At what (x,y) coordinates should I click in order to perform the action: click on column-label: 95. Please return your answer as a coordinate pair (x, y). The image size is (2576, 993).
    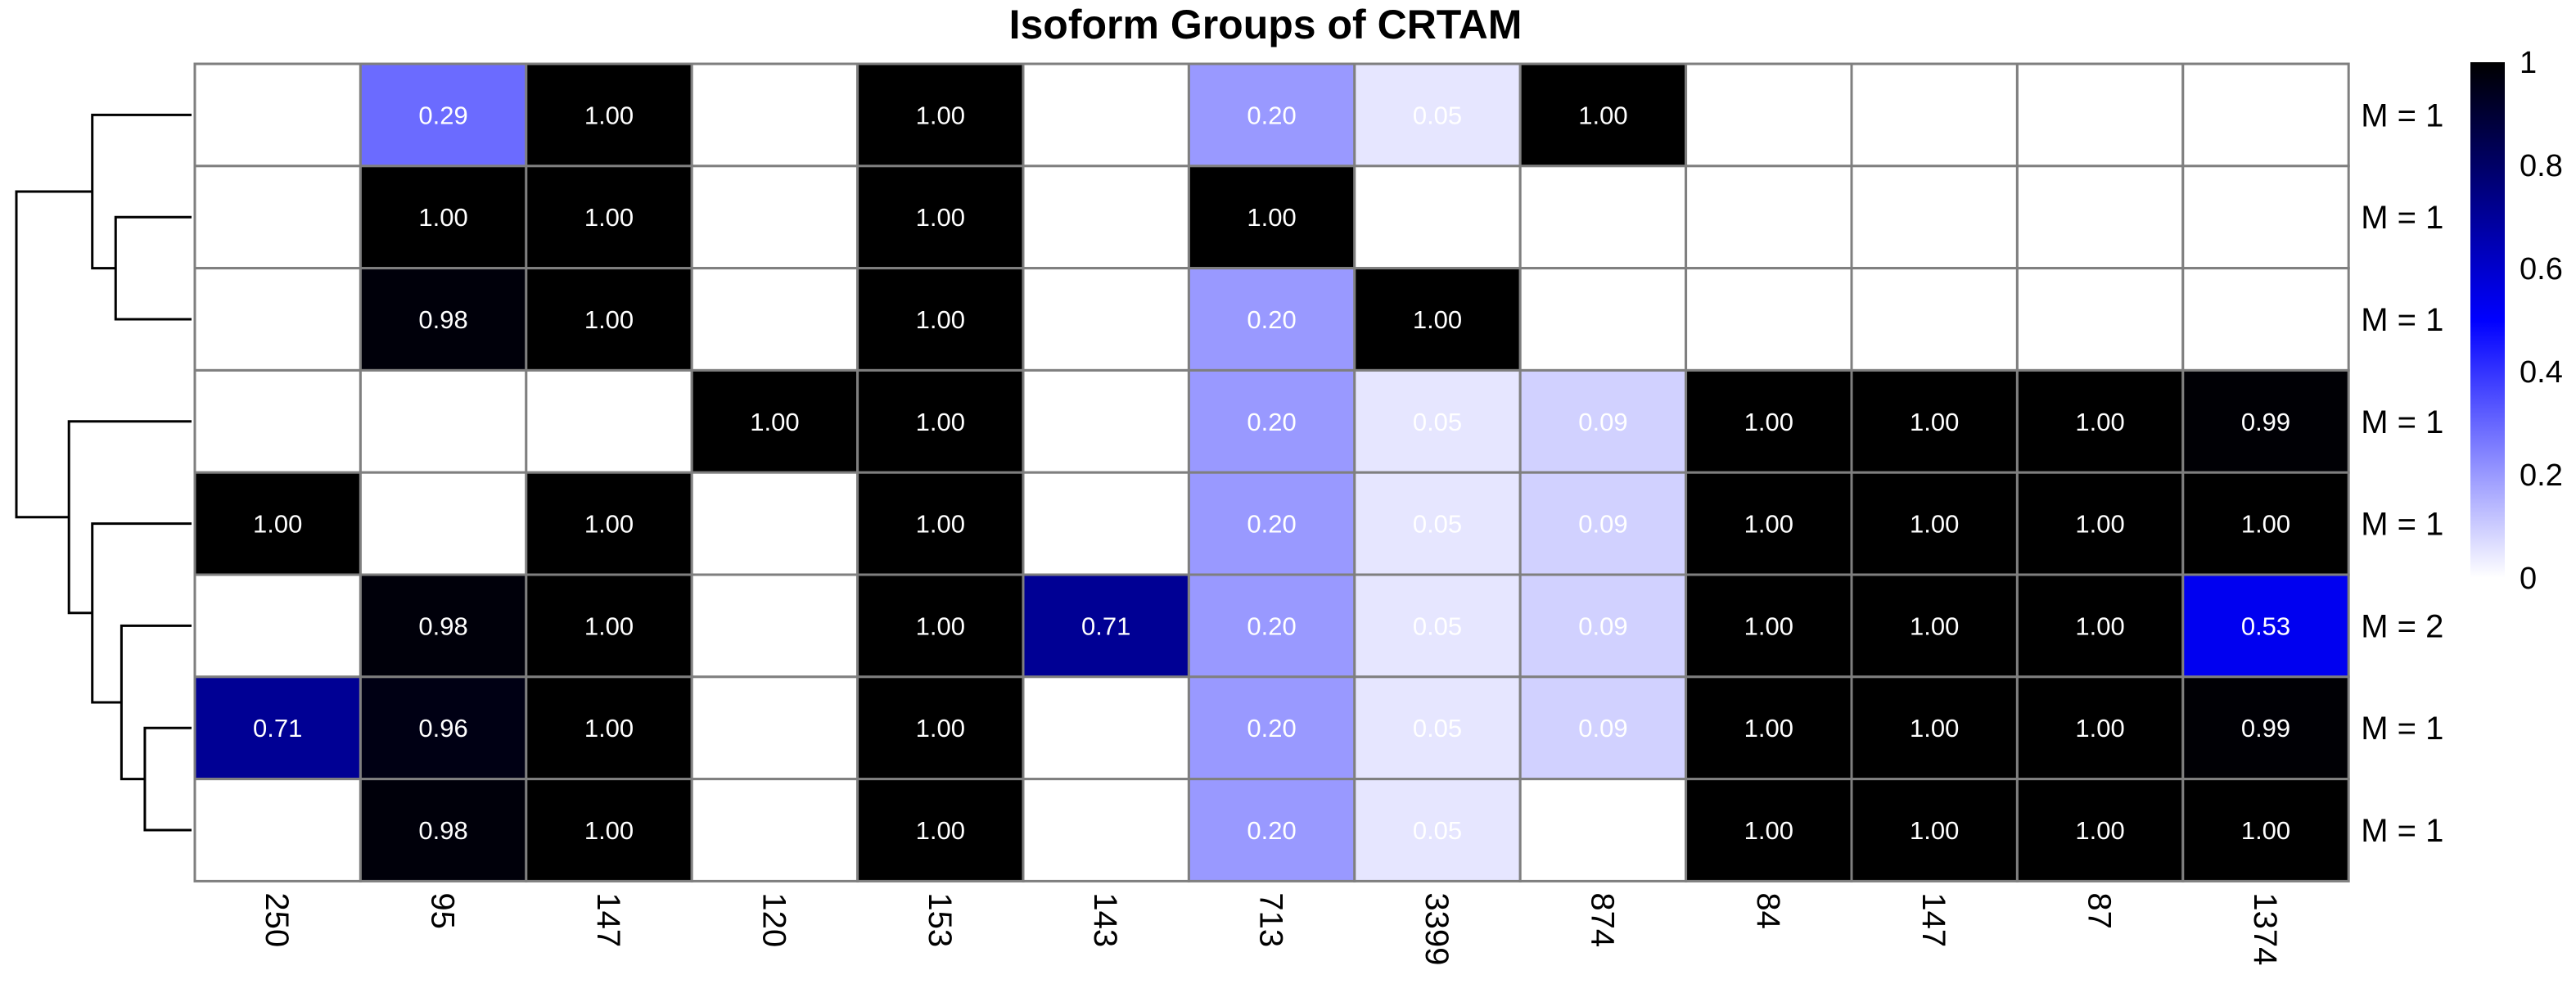
    Looking at the image, I should click on (443, 911).